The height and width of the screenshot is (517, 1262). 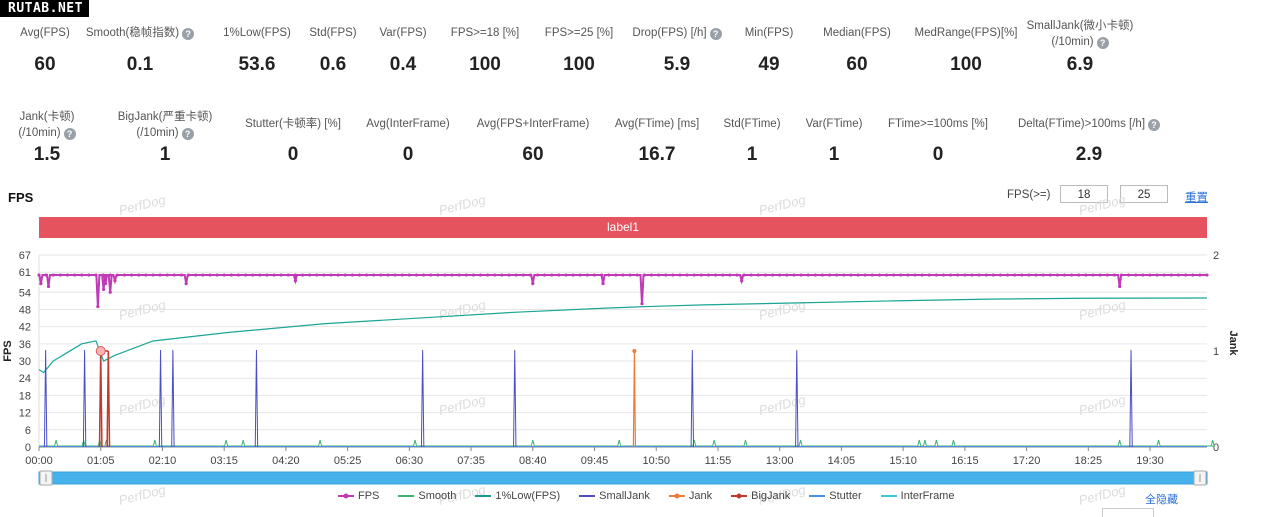 I want to click on fps-threshold-input-1: 18, so click(x=1084, y=194).